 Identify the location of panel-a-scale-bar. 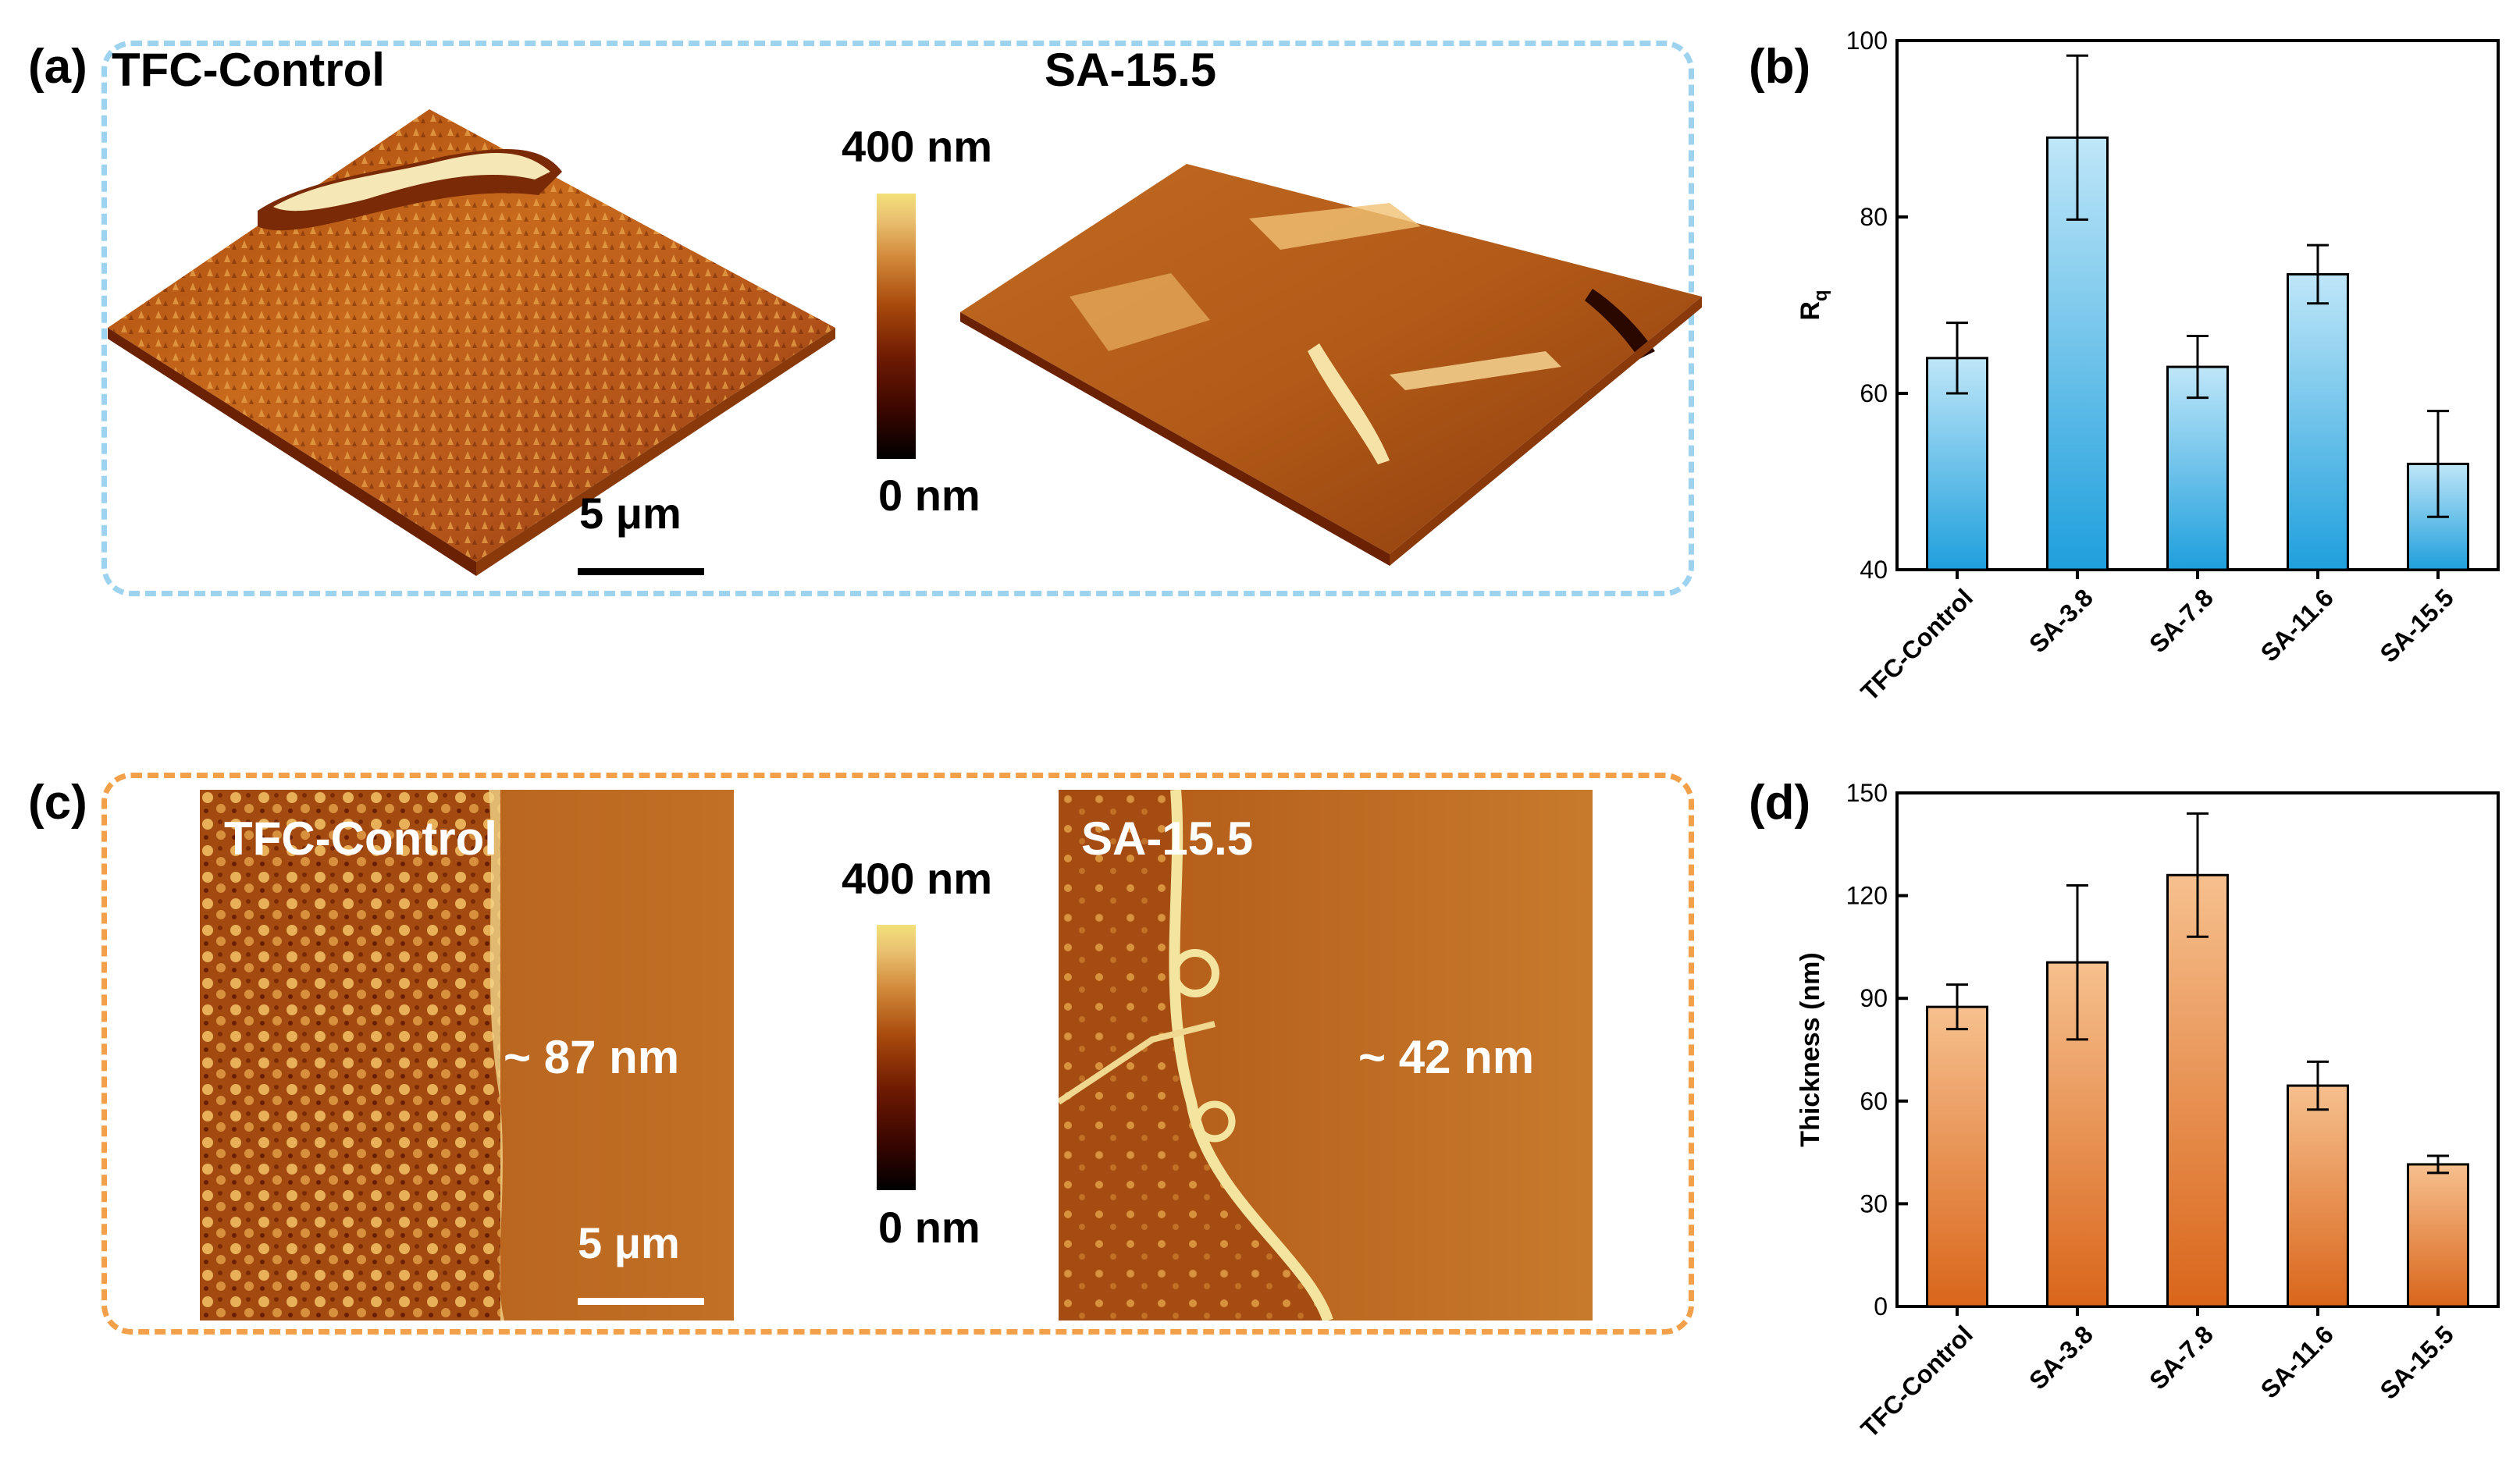
(641, 571).